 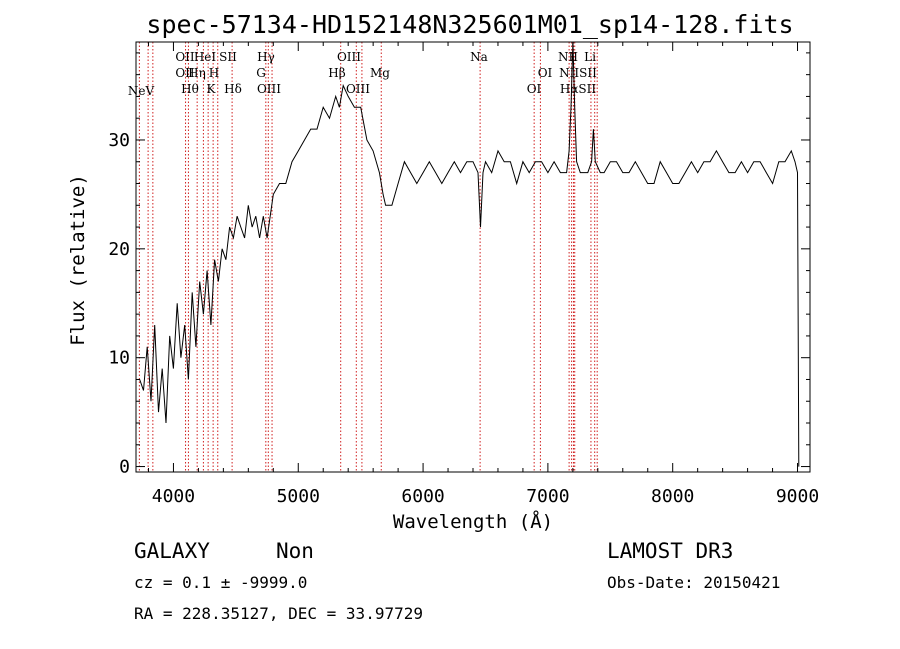 What do you see at coordinates (693, 582) in the screenshot?
I see `observation-date: Obs-Date: 20150421` at bounding box center [693, 582].